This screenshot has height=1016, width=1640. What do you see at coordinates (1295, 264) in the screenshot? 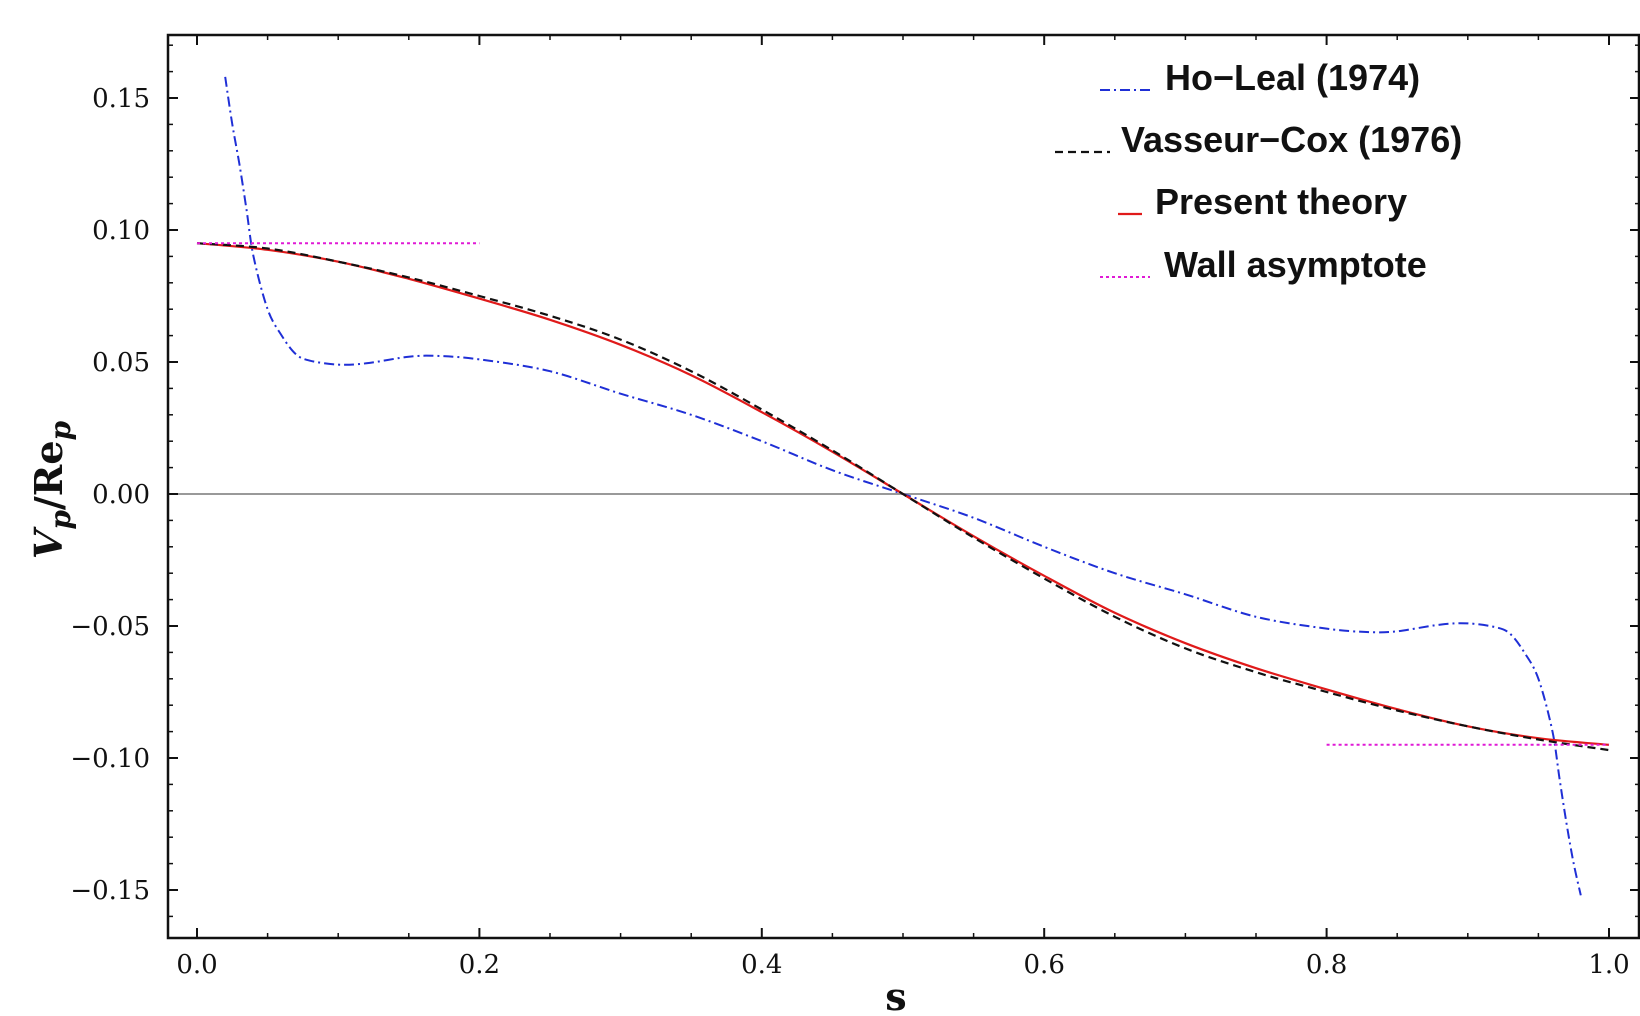
I see `legend-label-wall-asymptote: Wall asymptote` at bounding box center [1295, 264].